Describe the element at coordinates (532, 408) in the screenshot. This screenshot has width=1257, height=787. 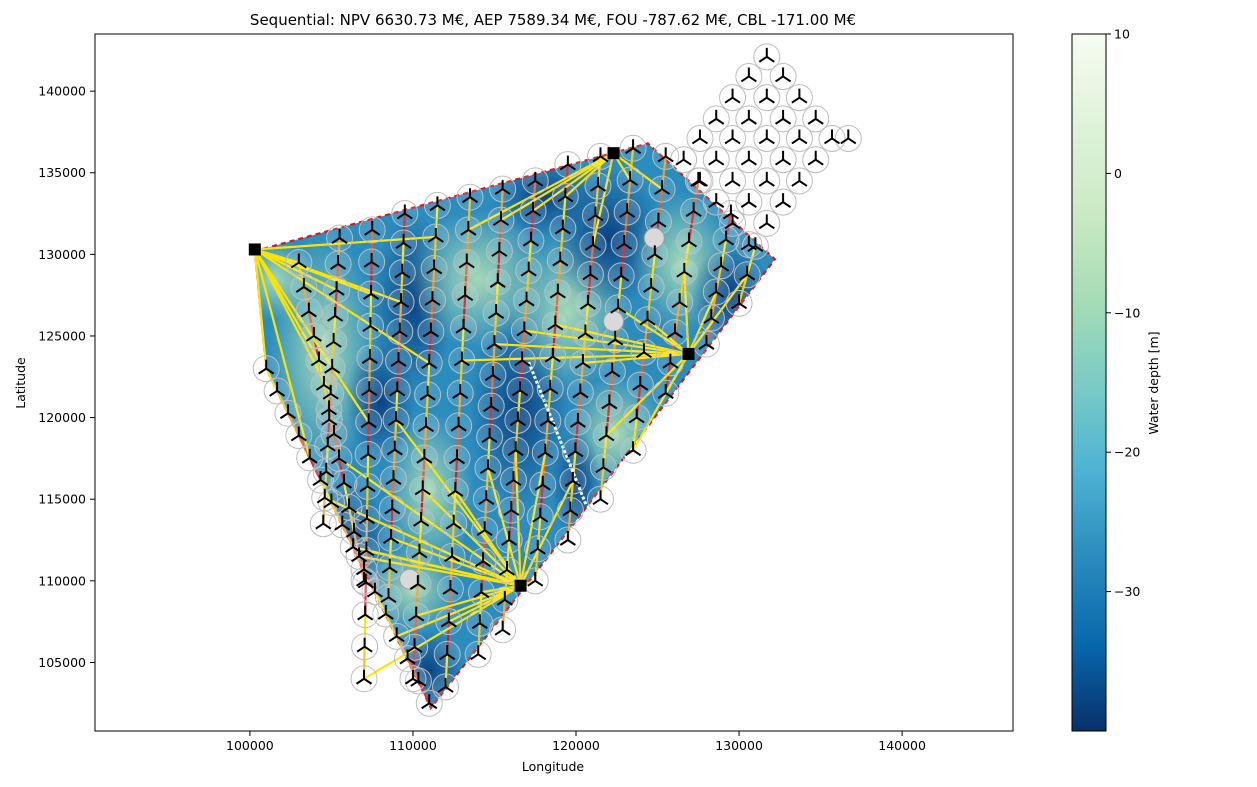
I see `obstacles` at that location.